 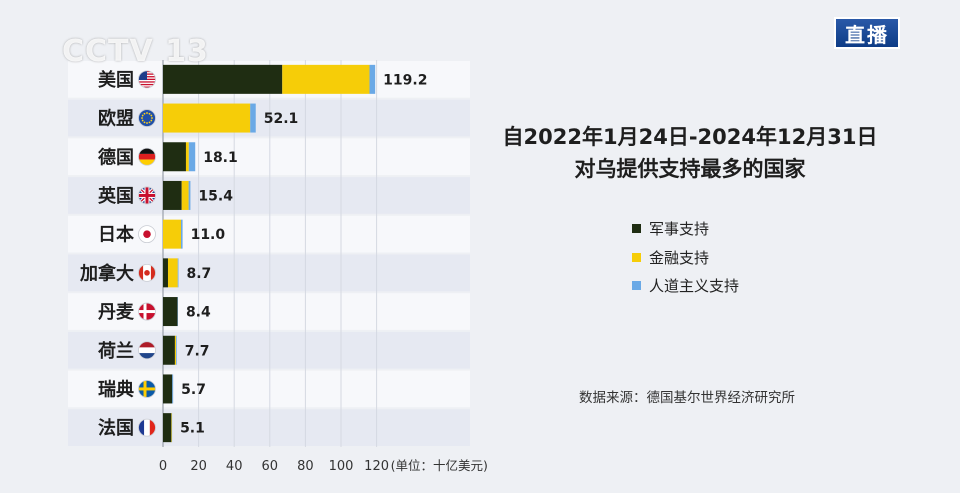 I want to click on total-value-label: 8.7, so click(x=198, y=274).